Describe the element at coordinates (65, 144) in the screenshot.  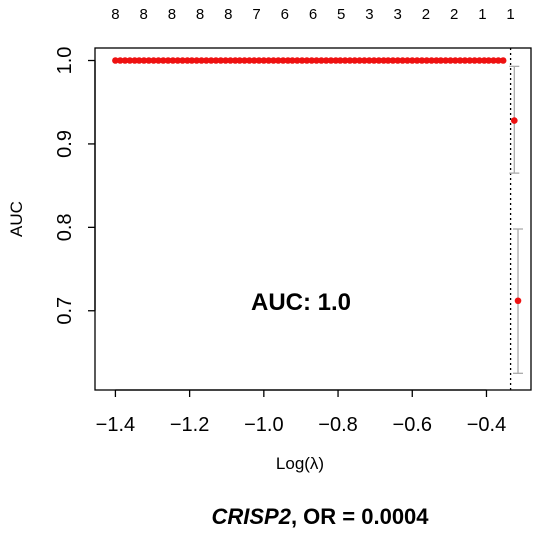
I see `y-tick-label: 0.9` at that location.